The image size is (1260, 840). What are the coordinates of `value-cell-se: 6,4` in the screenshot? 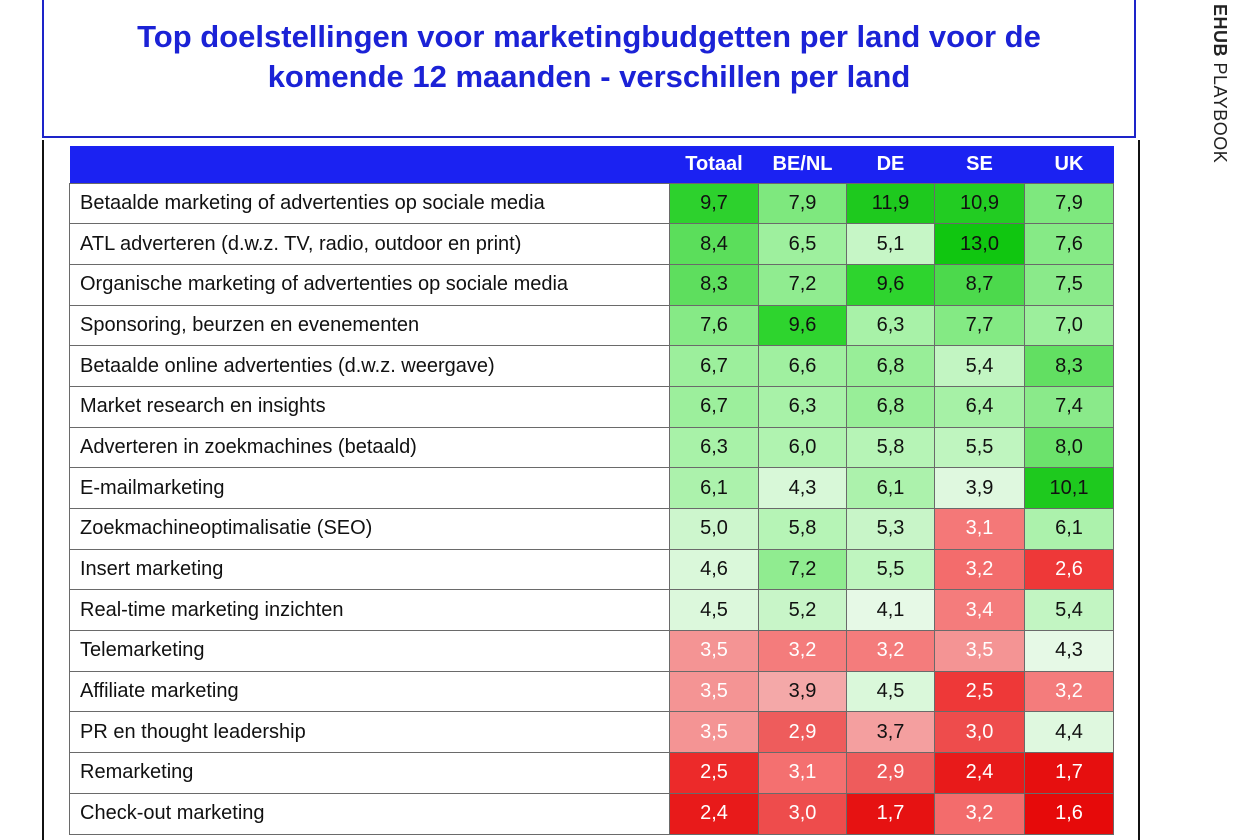 It's located at (979, 406).